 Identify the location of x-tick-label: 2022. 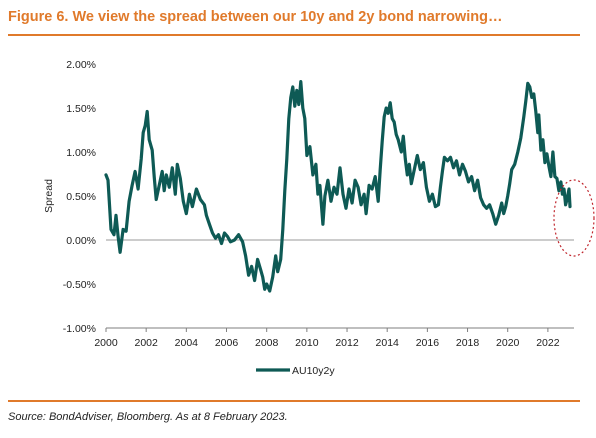
(548, 343).